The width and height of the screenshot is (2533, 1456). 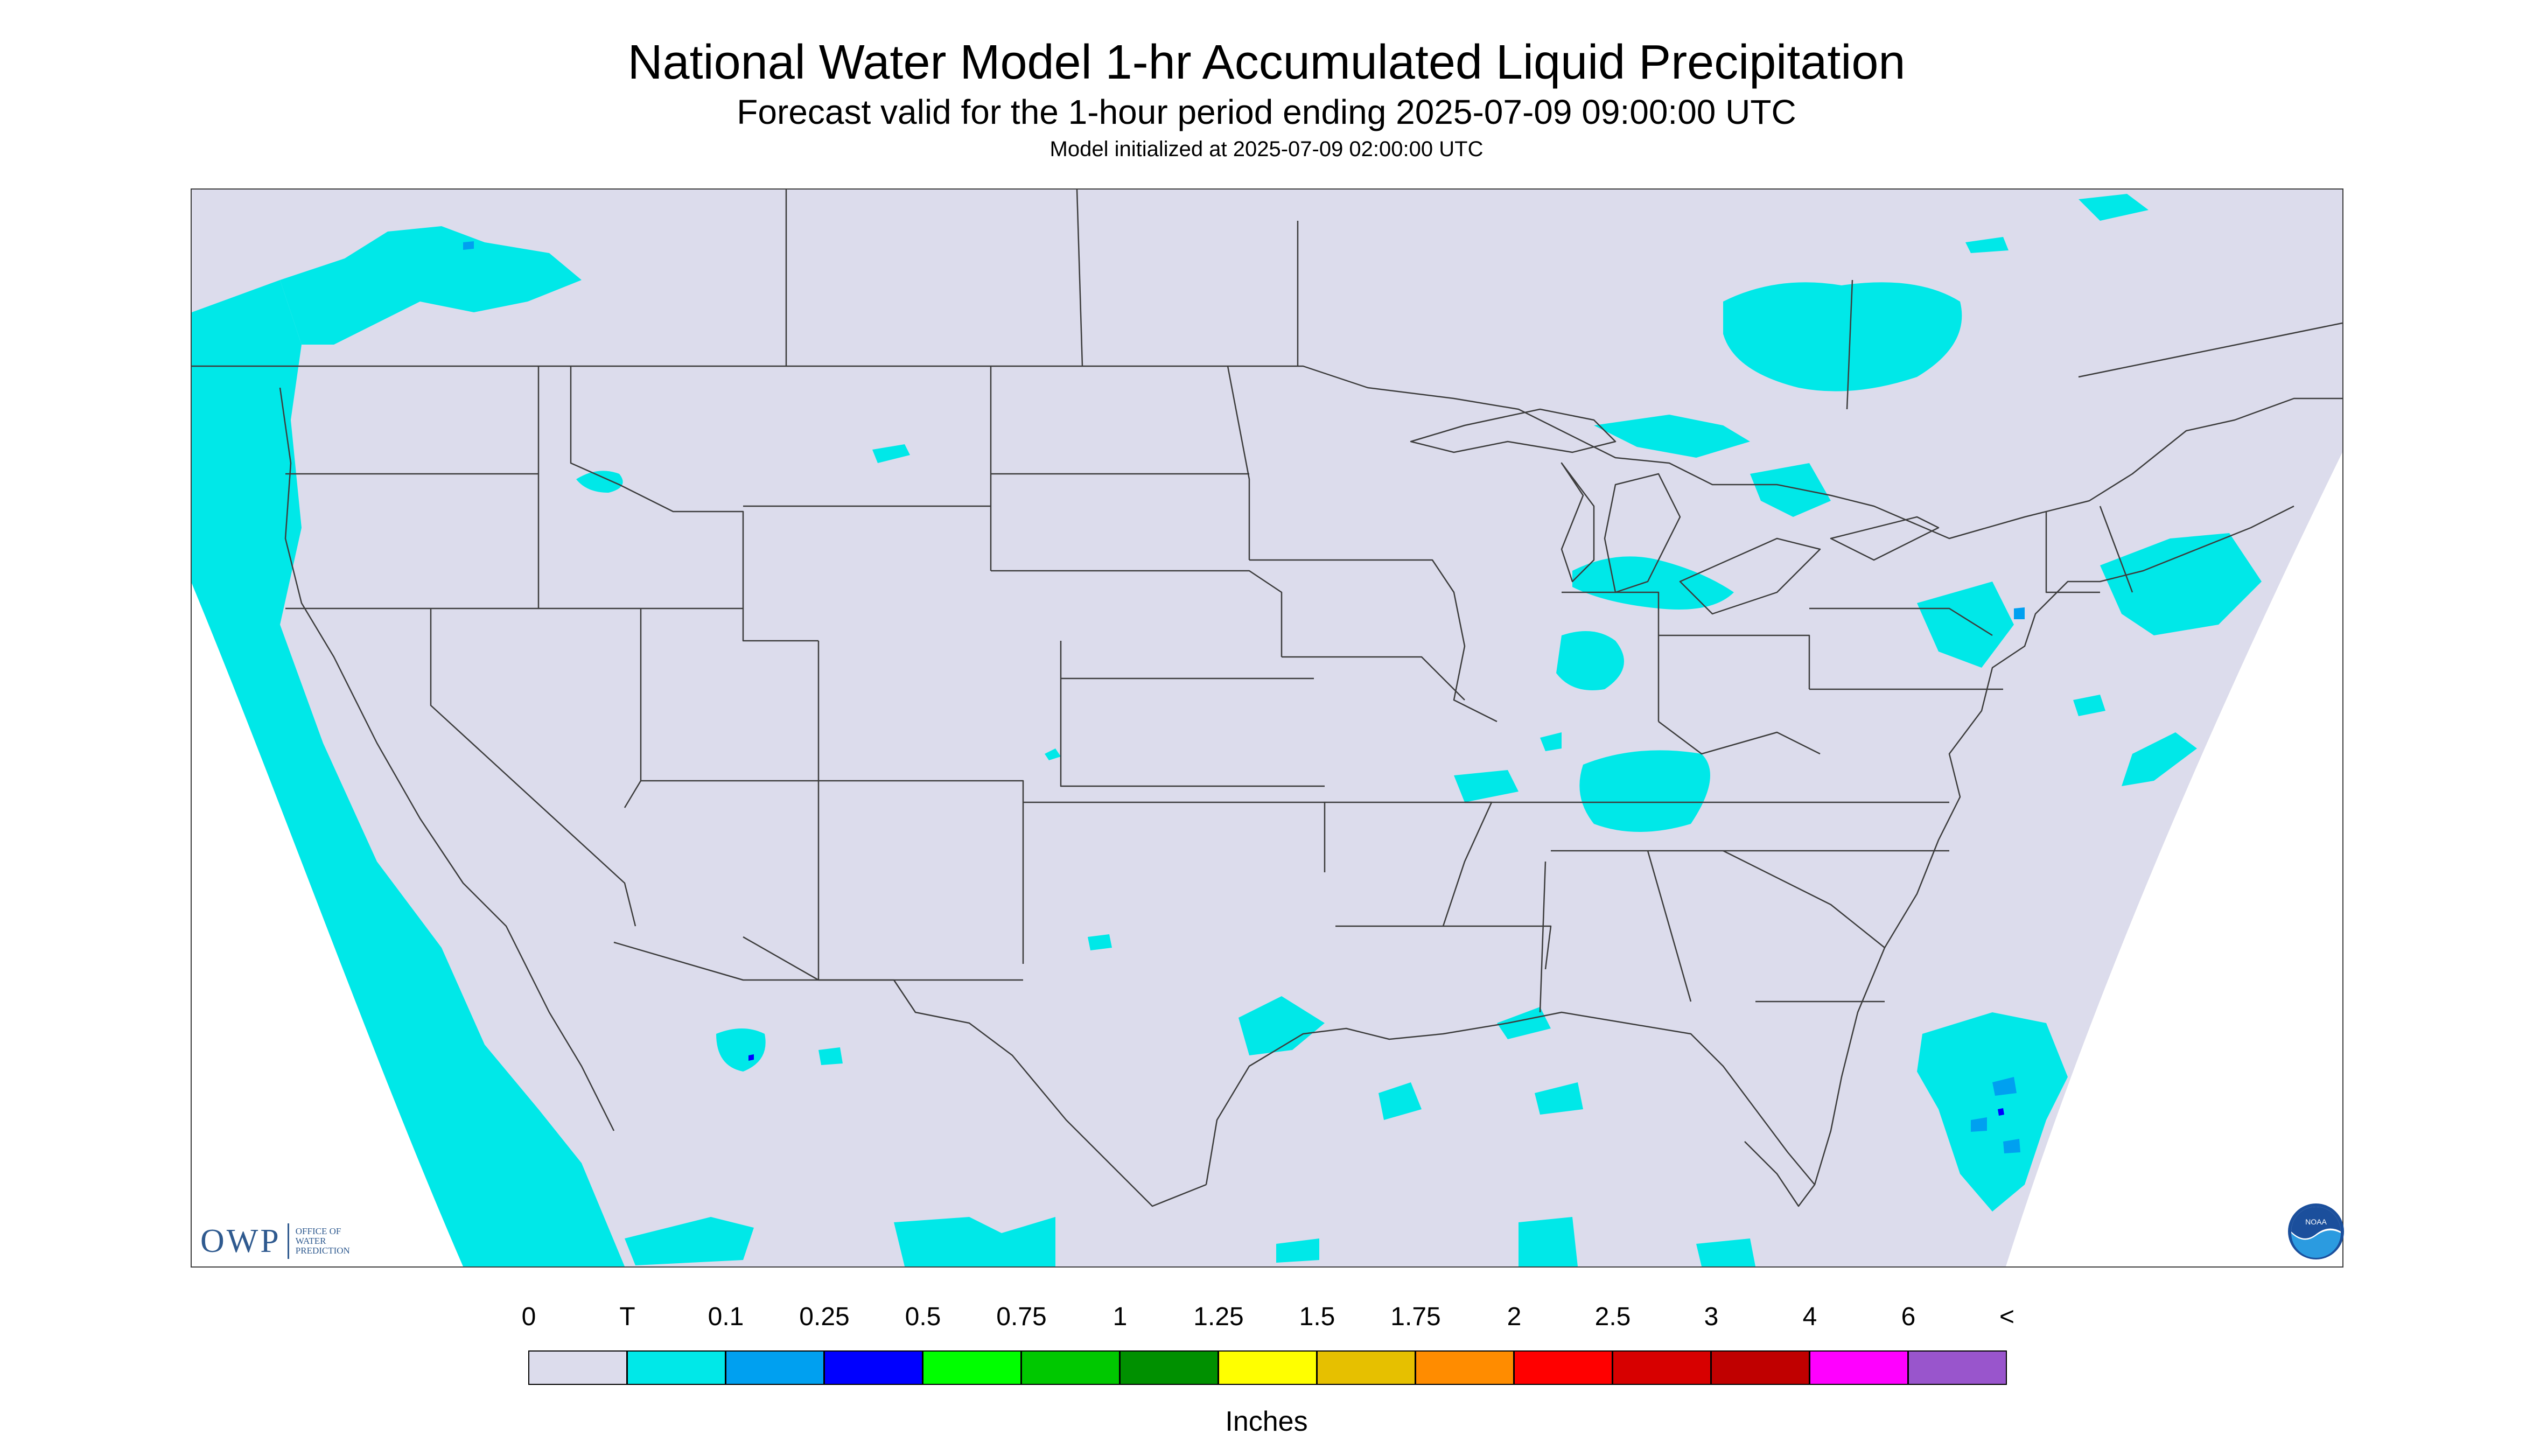 I want to click on legend-label: <, so click(x=2007, y=1317).